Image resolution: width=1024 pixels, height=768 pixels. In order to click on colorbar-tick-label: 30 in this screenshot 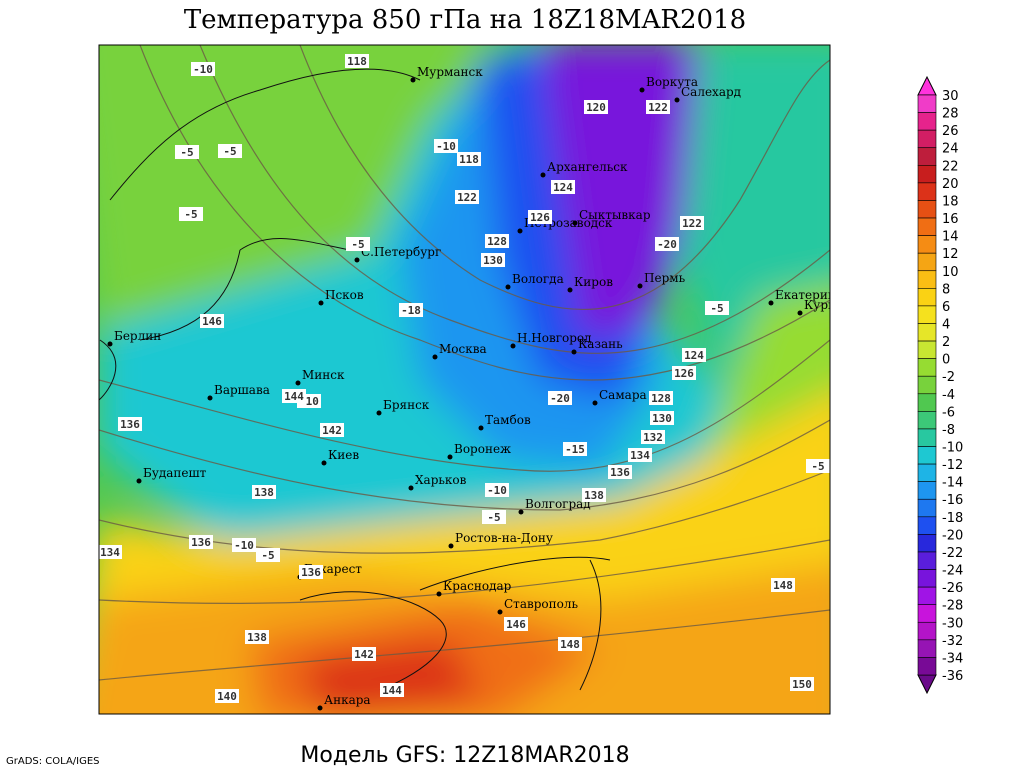, I will do `click(950, 96)`.